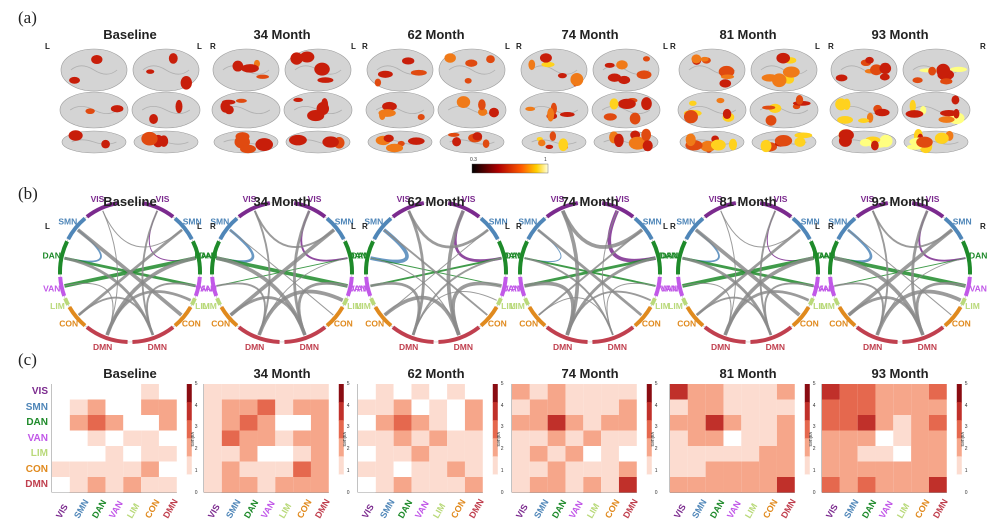 Image resolution: width=997 pixels, height=530 pixels. I want to click on matrix-colorbar-tick: 0, so click(966, 492).